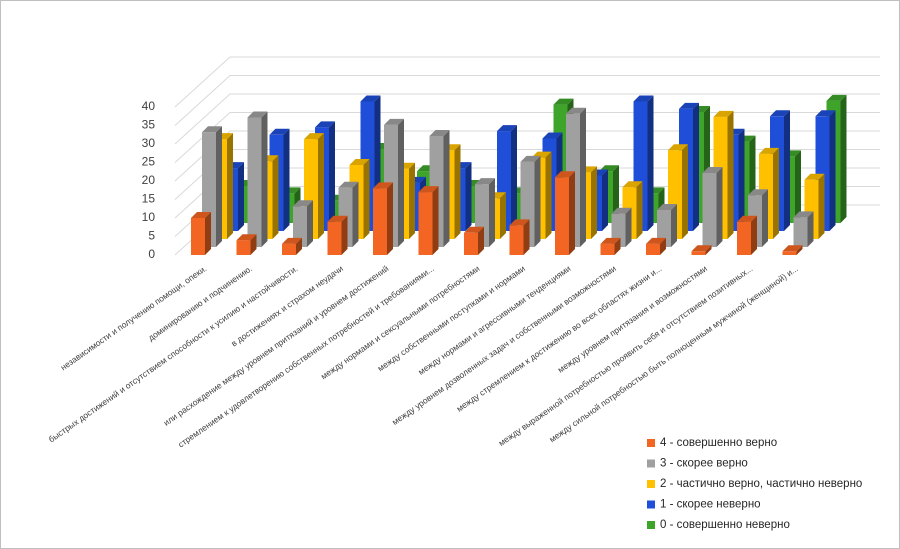  What do you see at coordinates (761, 484) in the screenshot?
I see `legend-label: 2 - частично верно, частично неверно` at bounding box center [761, 484].